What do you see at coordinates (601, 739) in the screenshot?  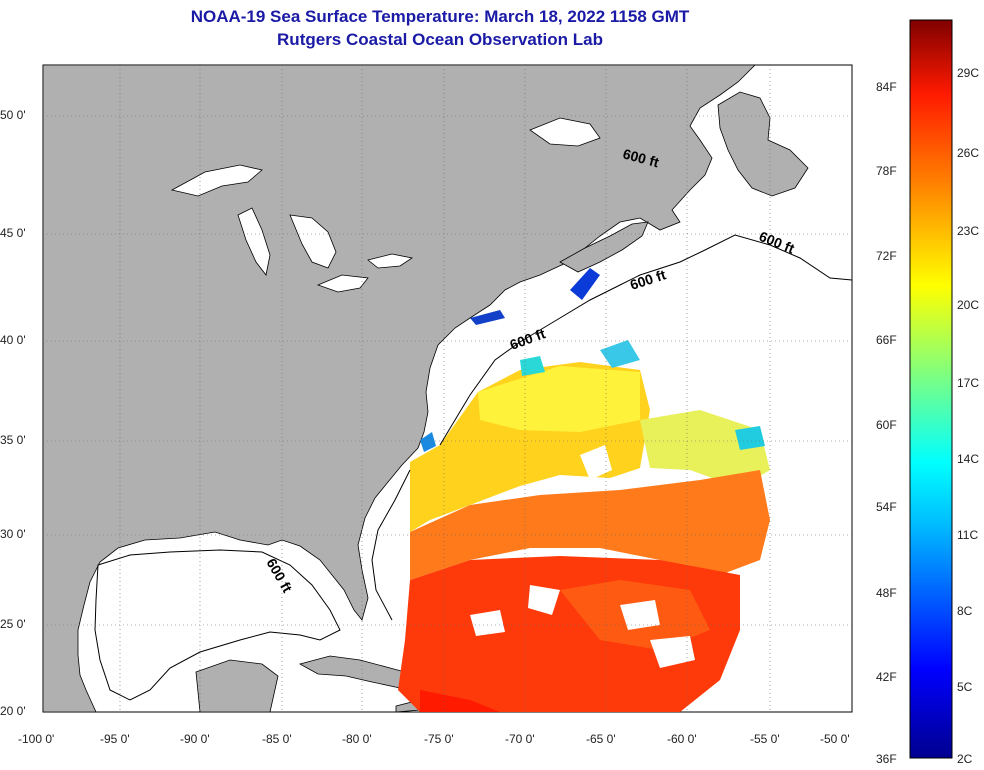 I see `lon-tick-label: -65 0'` at bounding box center [601, 739].